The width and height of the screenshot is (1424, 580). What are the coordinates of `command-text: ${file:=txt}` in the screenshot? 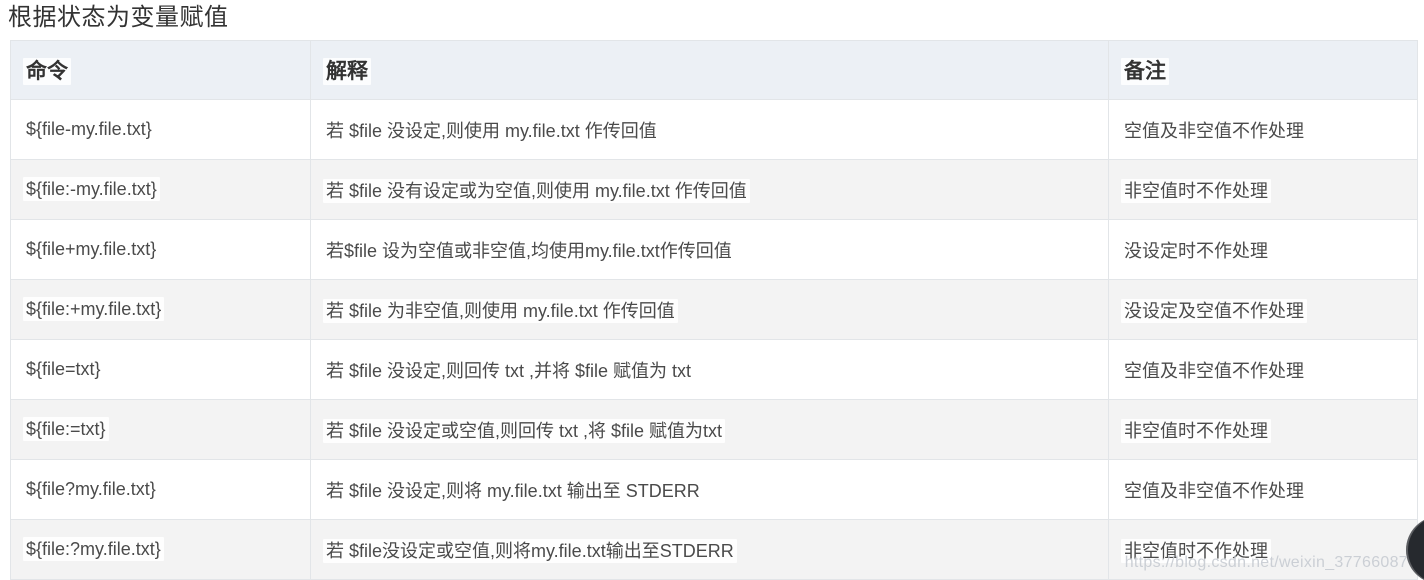 It's located at (66, 429).